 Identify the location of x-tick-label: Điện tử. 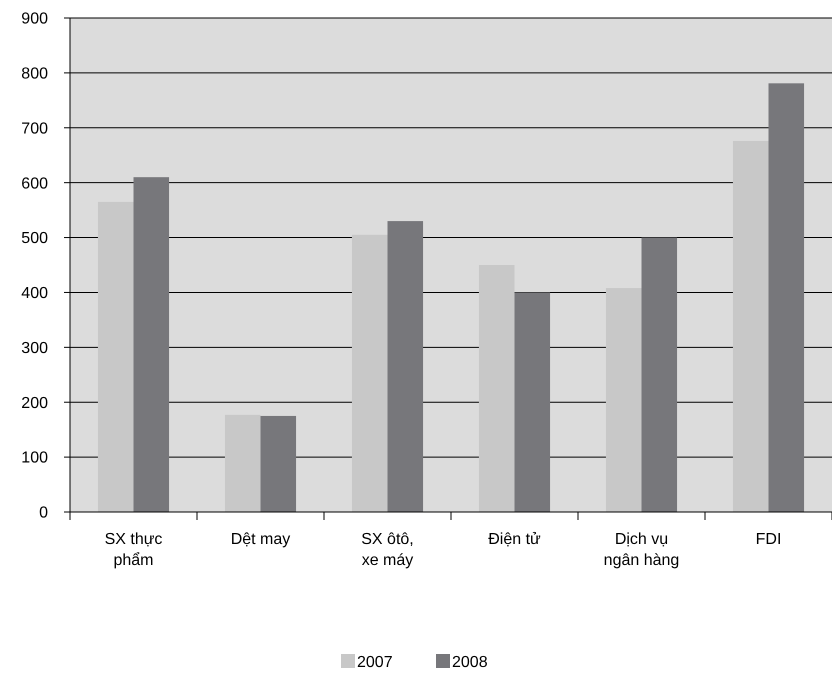
(515, 539).